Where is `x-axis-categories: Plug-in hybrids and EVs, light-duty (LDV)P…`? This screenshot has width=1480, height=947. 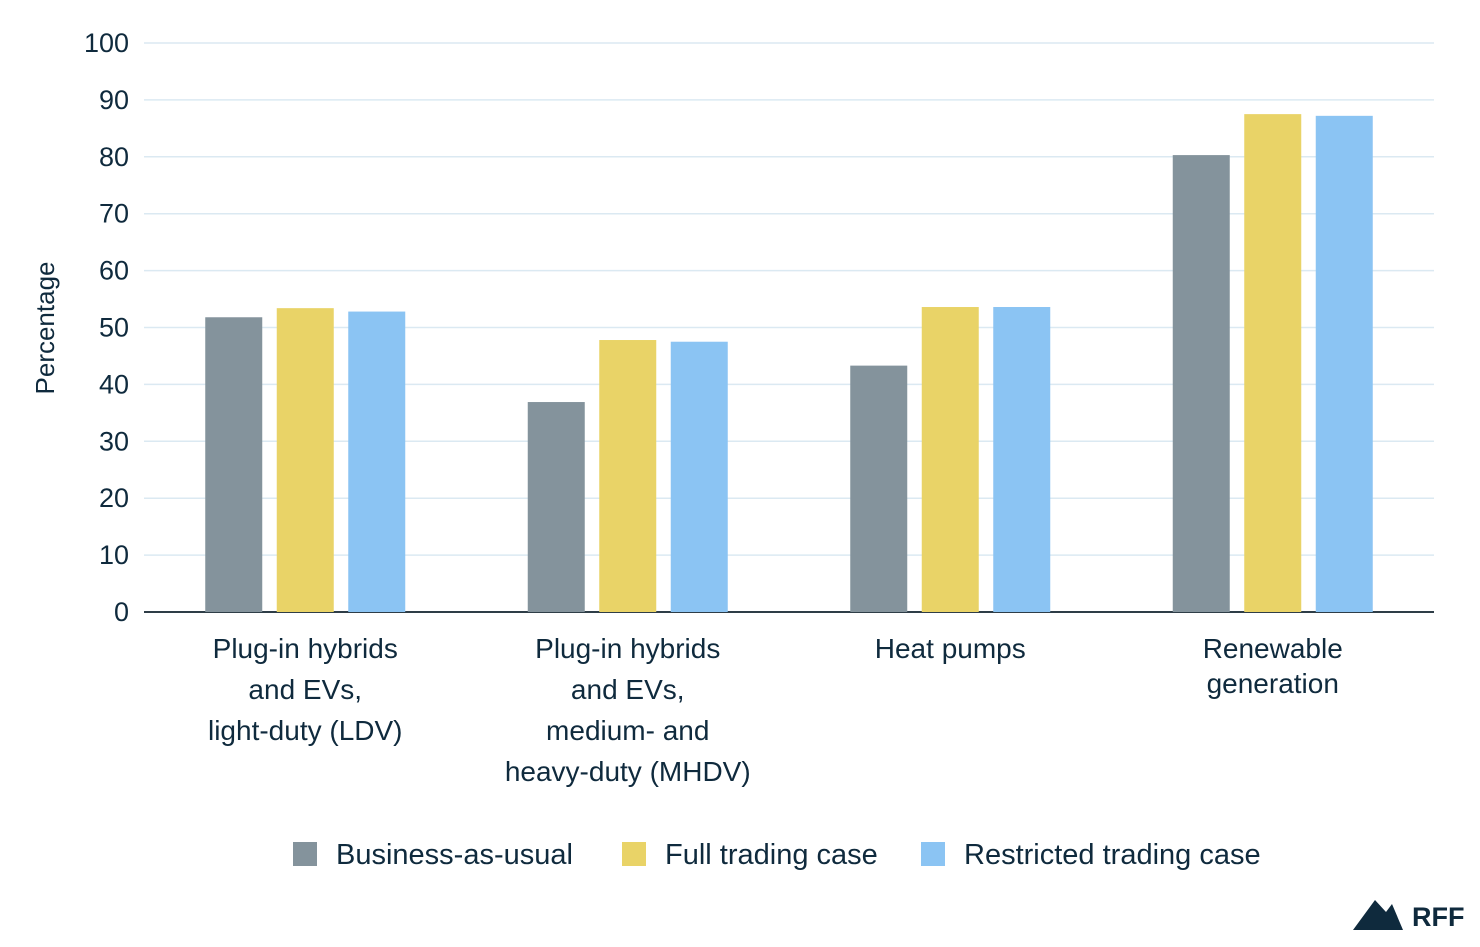 x-axis-categories: Plug-in hybrids and EVs, light-duty (LDV)P… is located at coordinates (775, 710).